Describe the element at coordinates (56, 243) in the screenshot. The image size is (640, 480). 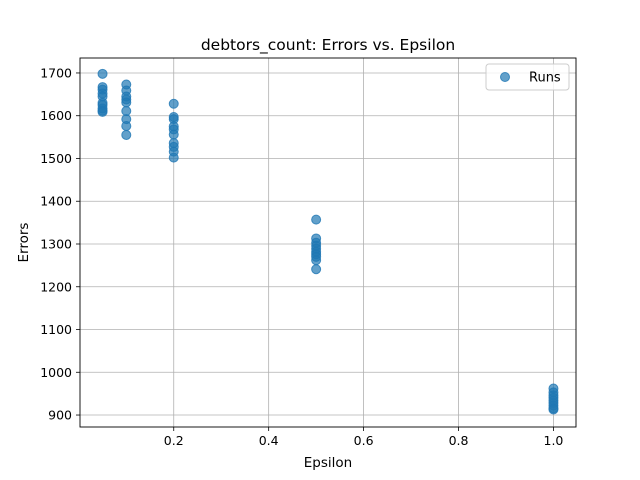
I see `y-tick-label: 1300` at that location.